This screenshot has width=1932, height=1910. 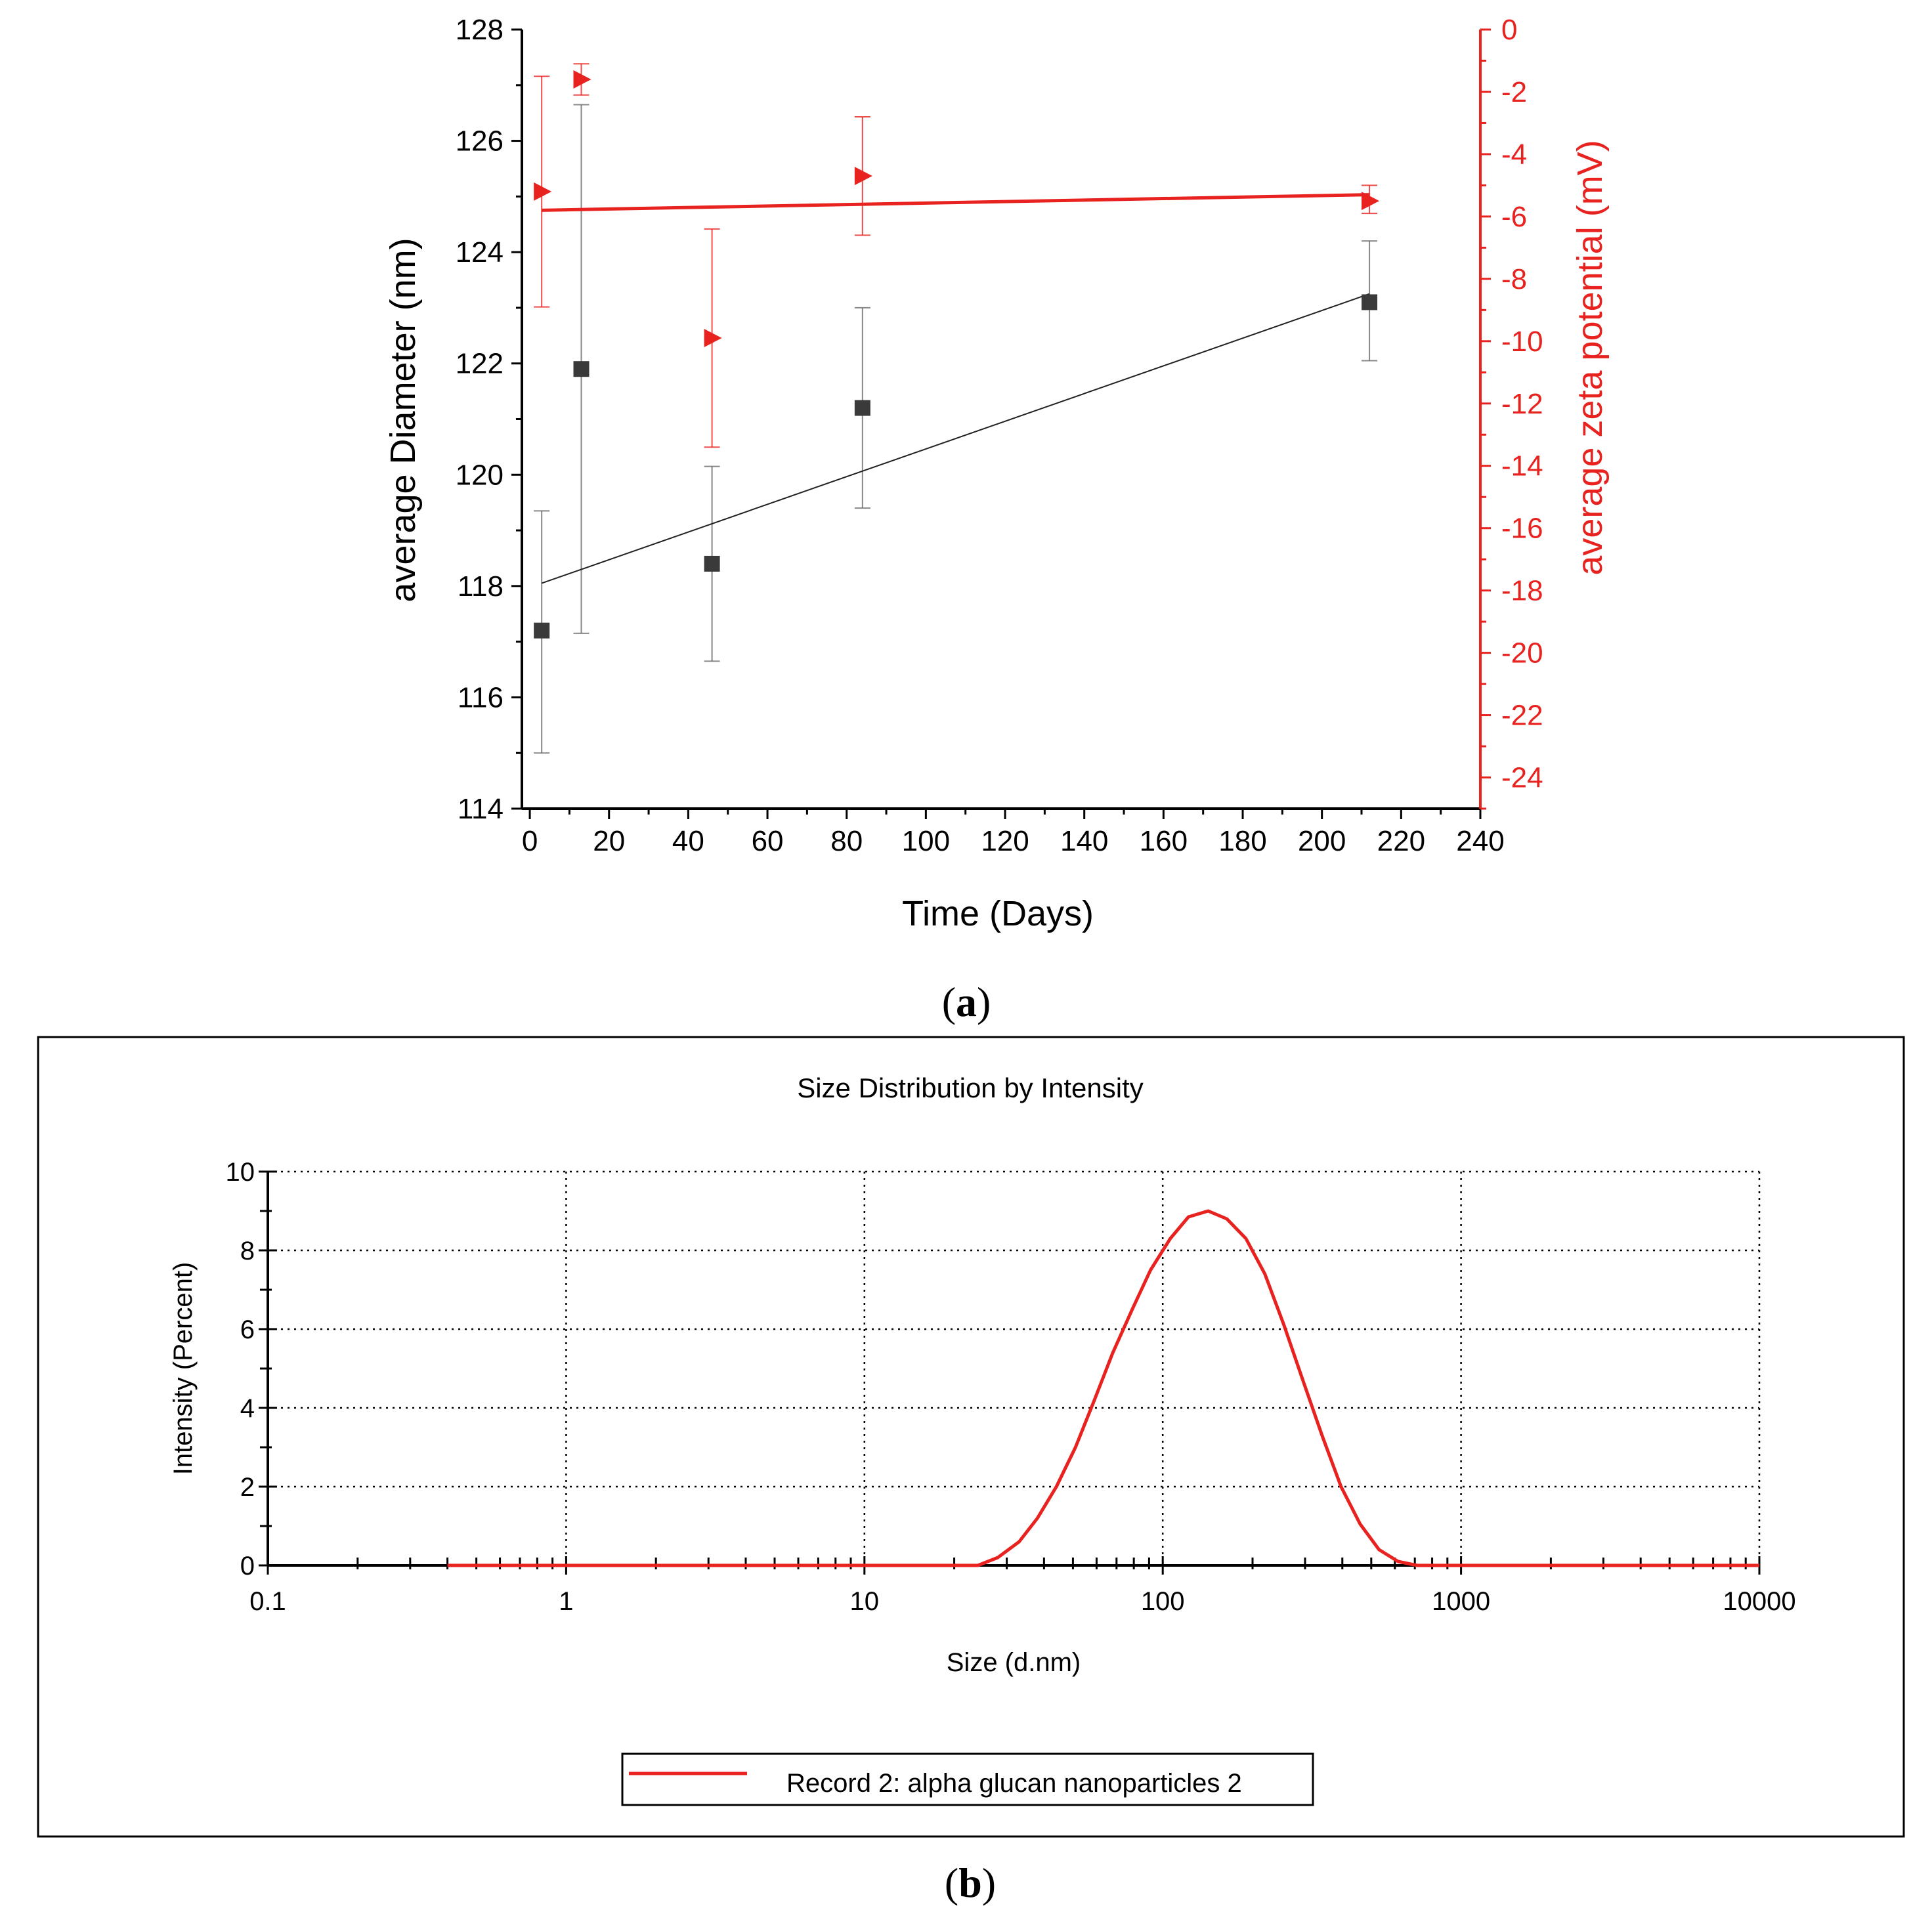 I want to click on data-markers, so click(x=957, y=354).